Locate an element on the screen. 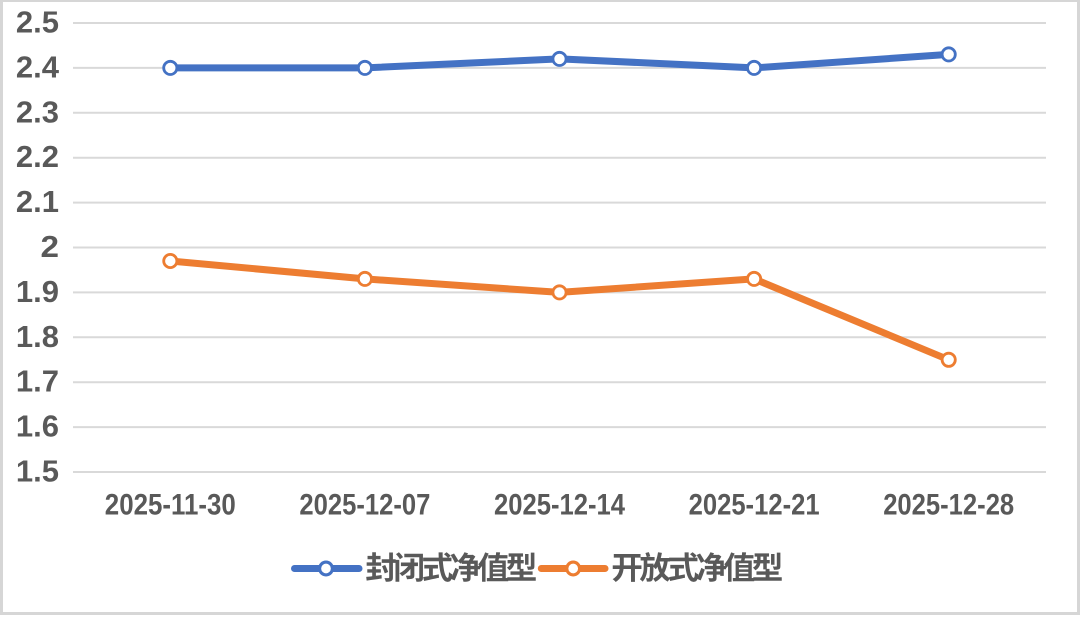 The width and height of the screenshot is (1080, 620). svg-text: 2025-12-14 is located at coordinates (559, 505).